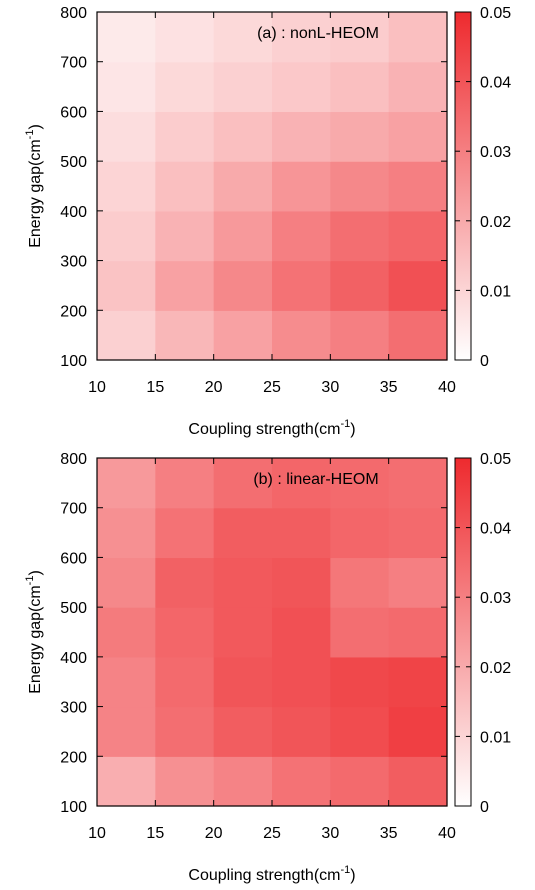  What do you see at coordinates (482, 633) in the screenshot?
I see `colorbar-b: 0 0.01 0.02 0.03 0.04 0.05` at bounding box center [482, 633].